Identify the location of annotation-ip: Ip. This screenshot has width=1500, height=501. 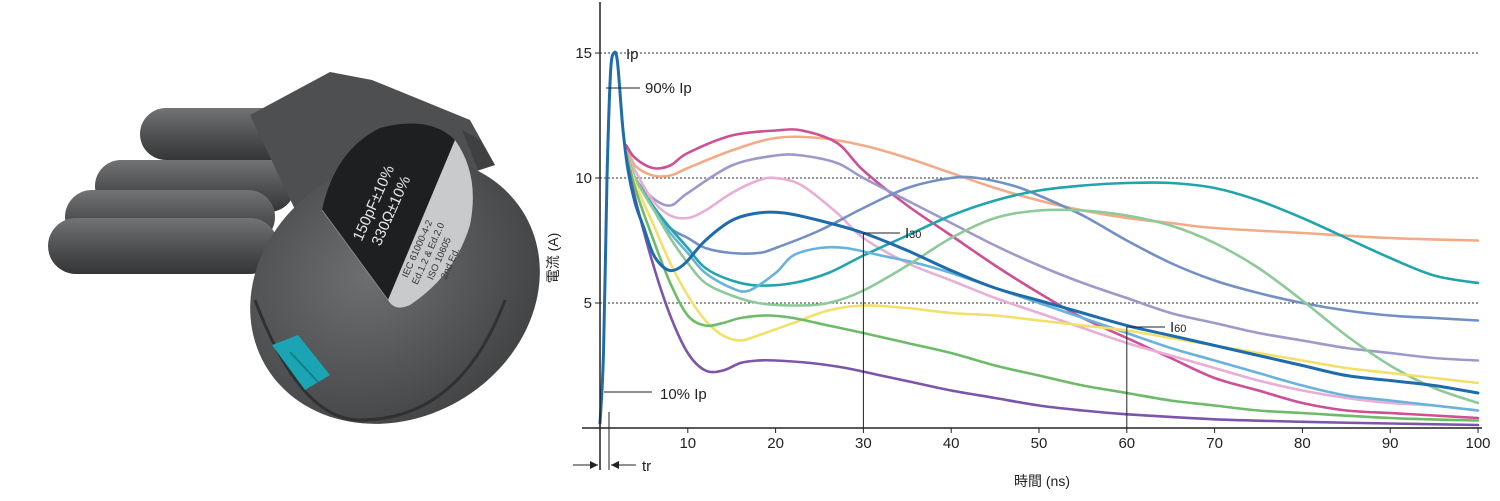
(632, 54).